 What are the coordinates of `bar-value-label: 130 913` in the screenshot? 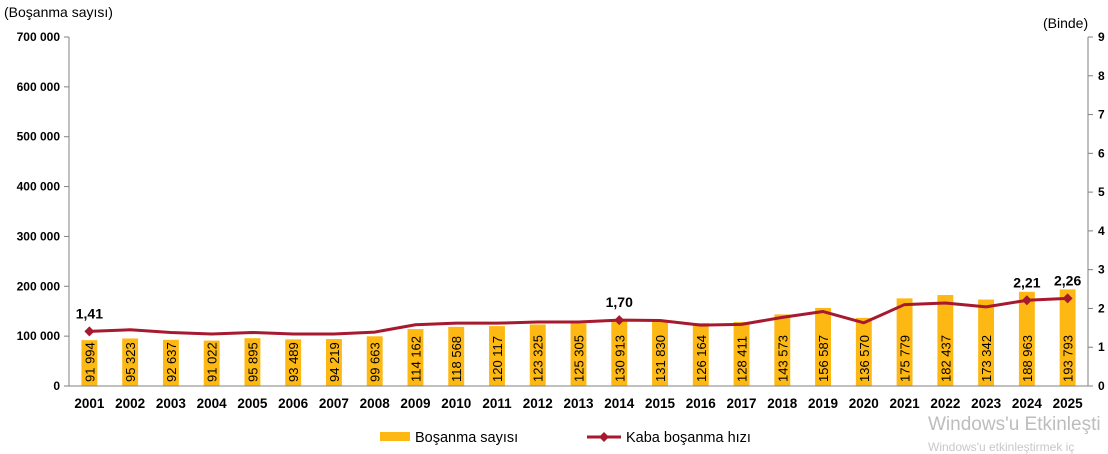 It's located at (619, 358).